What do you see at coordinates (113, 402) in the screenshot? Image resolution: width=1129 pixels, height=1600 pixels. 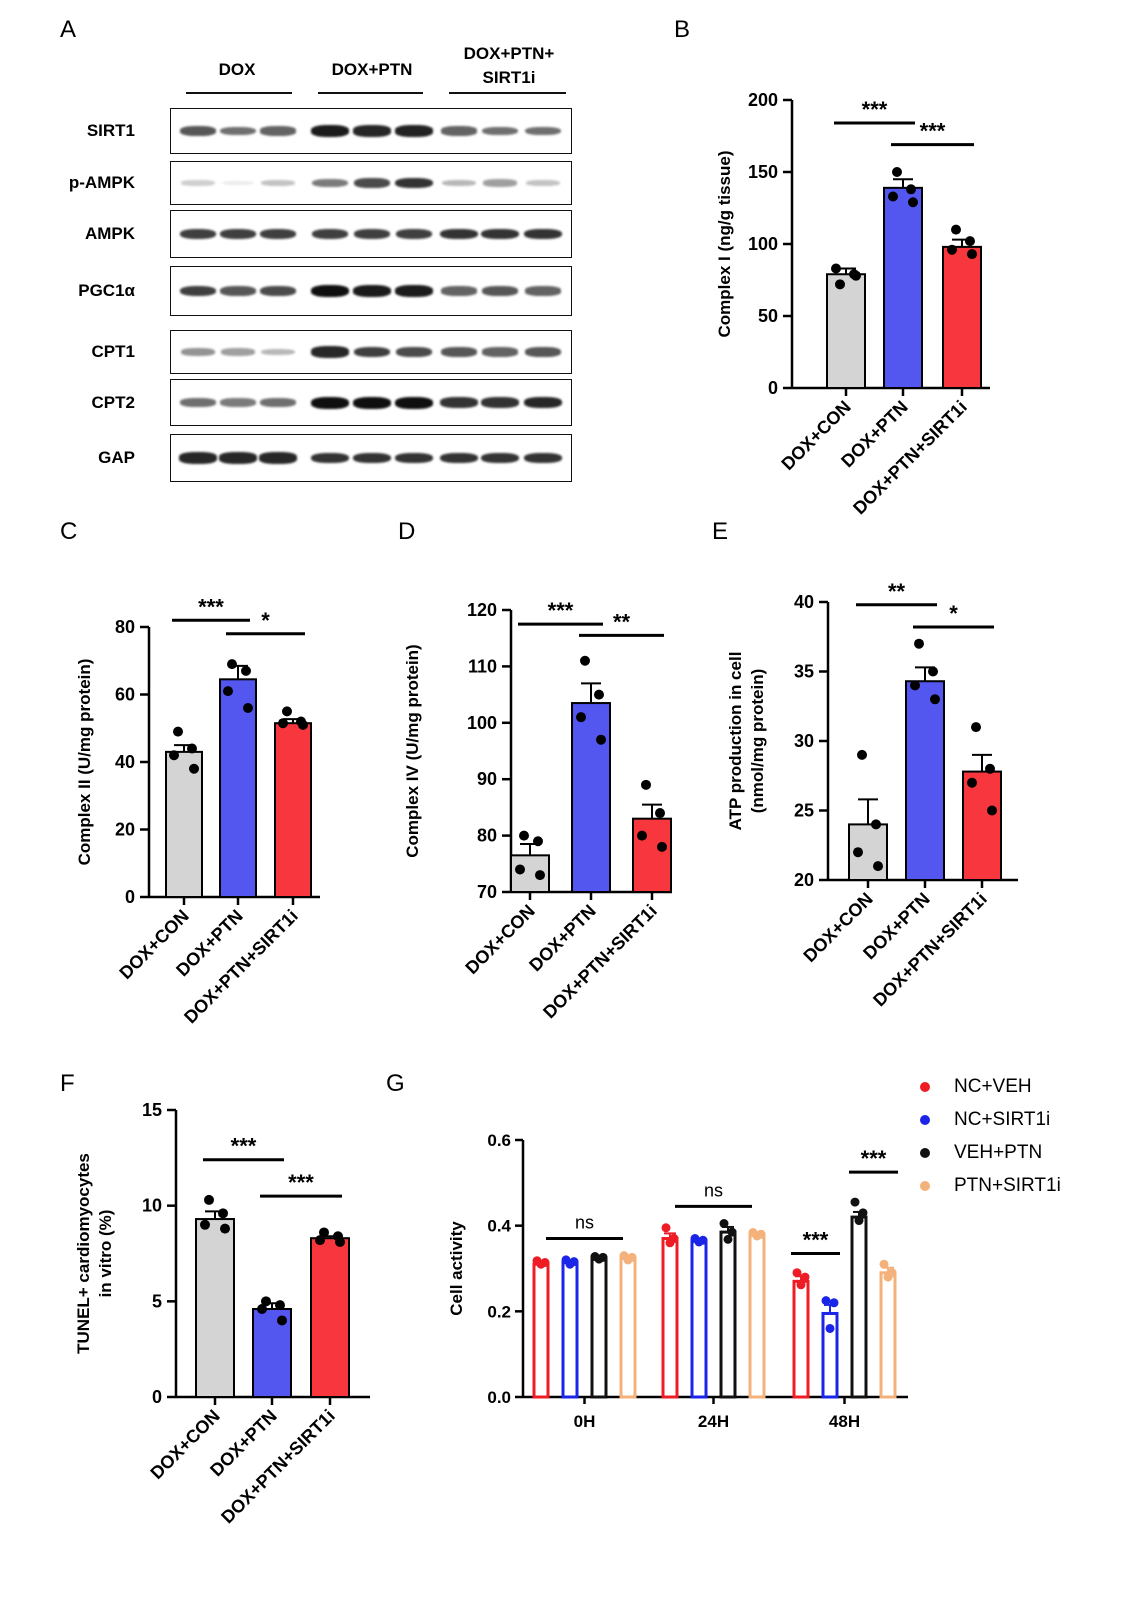 I see `blot-protein-label: CPT2` at bounding box center [113, 402].